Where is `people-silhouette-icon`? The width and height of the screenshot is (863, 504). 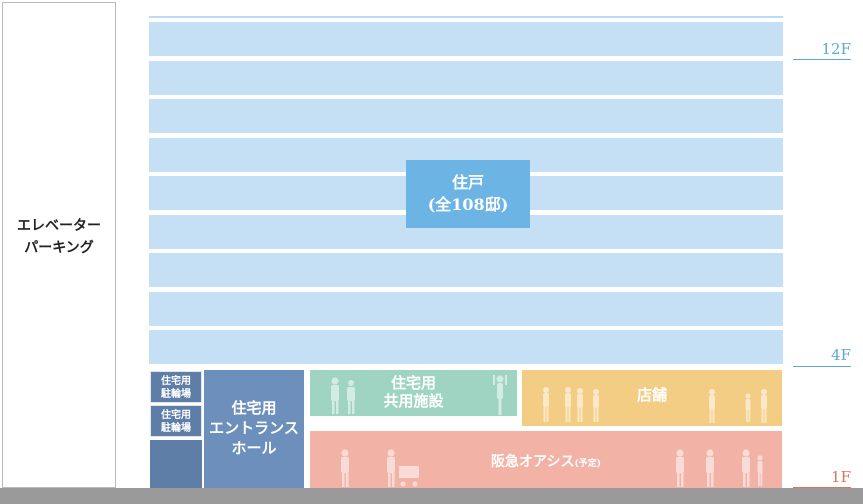
people-silhouette-icon is located at coordinates (343, 395).